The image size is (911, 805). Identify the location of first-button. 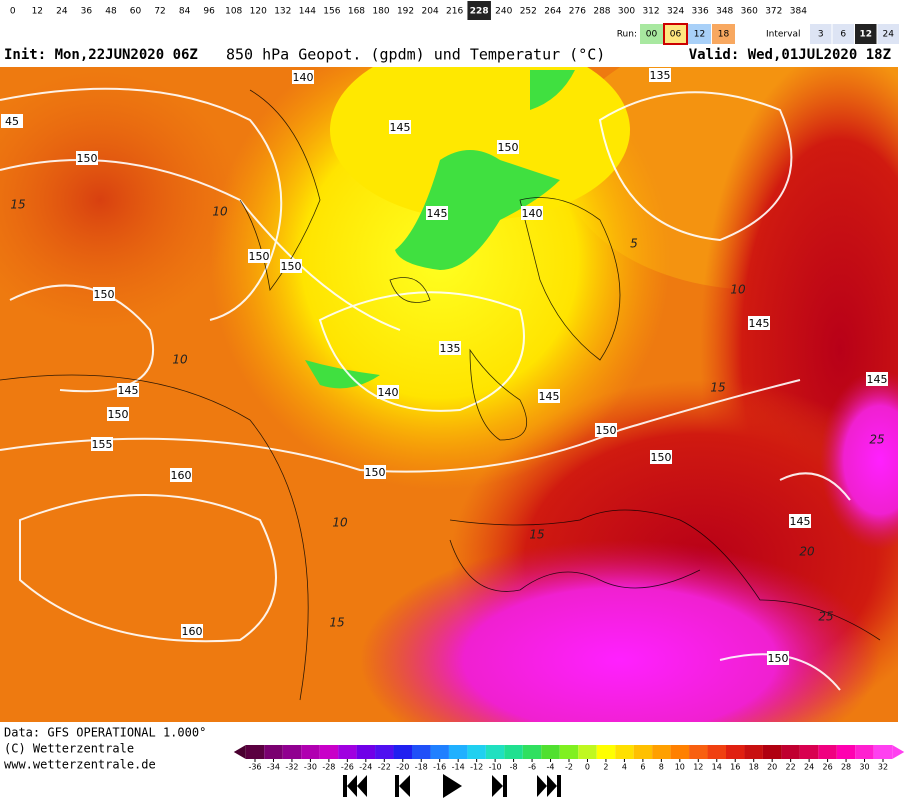
(355, 786).